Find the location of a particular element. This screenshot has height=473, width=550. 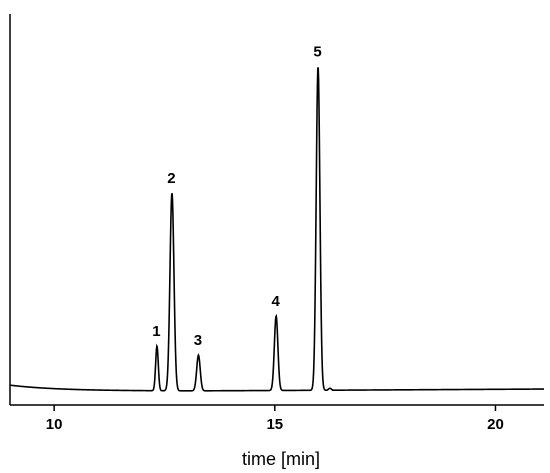

peak-label: 3 is located at coordinates (198, 340).